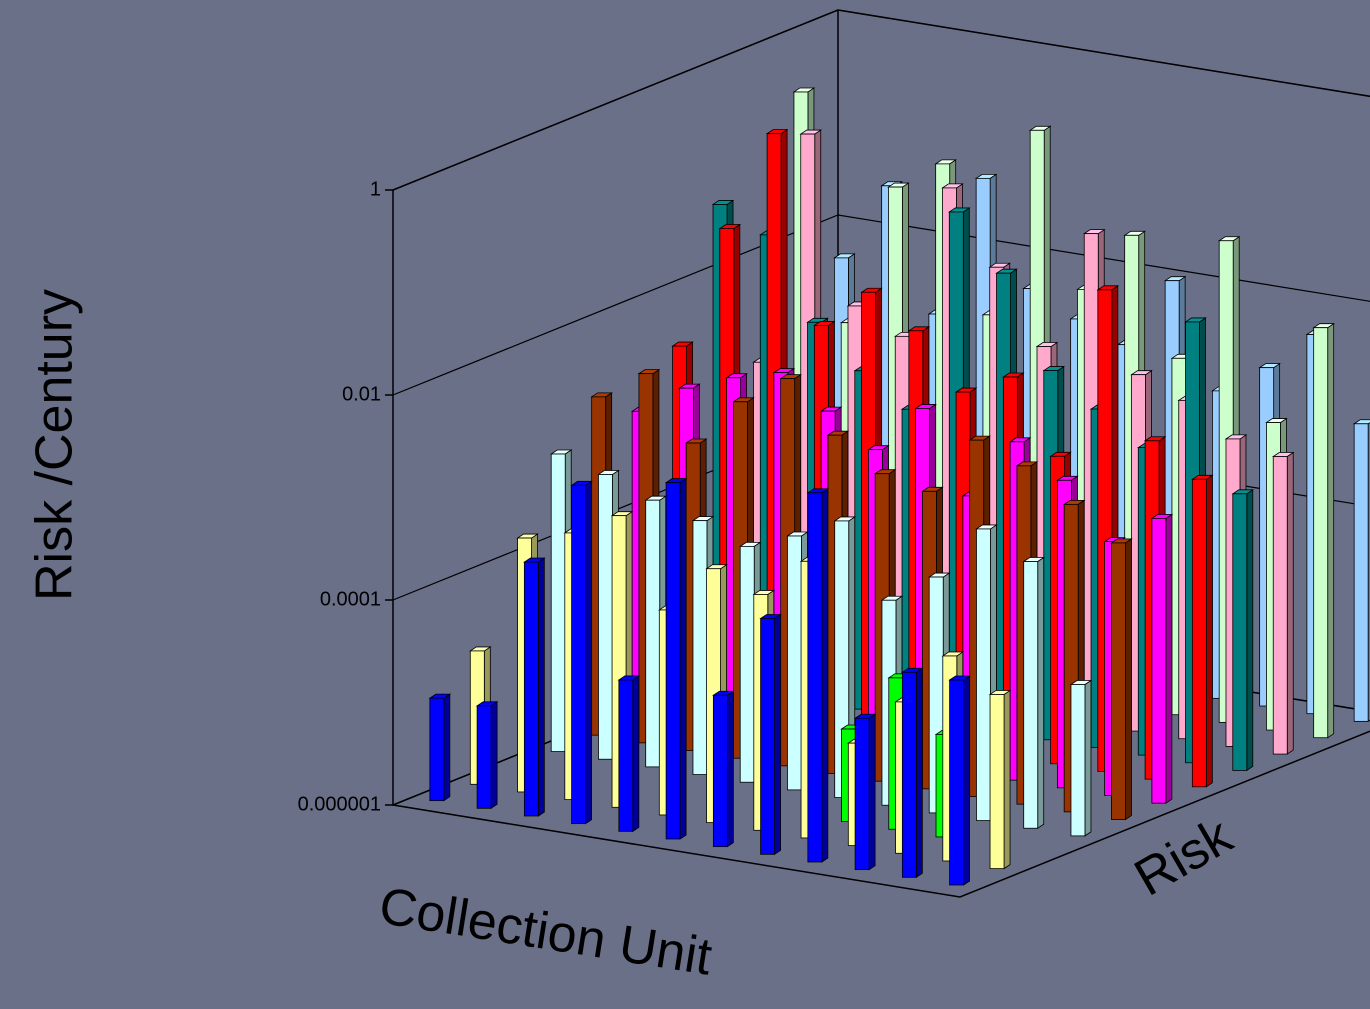 The height and width of the screenshot is (1009, 1370). Describe the element at coordinates (375, 189) in the screenshot. I see `y-tick-label: 1` at that location.